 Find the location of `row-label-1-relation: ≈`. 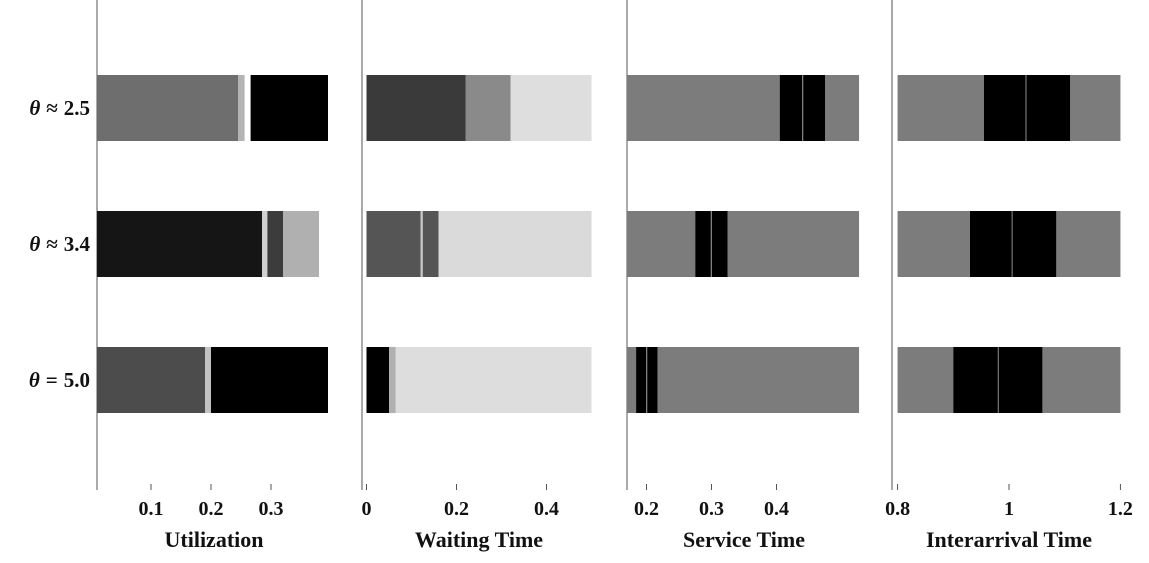

row-label-1-relation: ≈ is located at coordinates (52, 244).